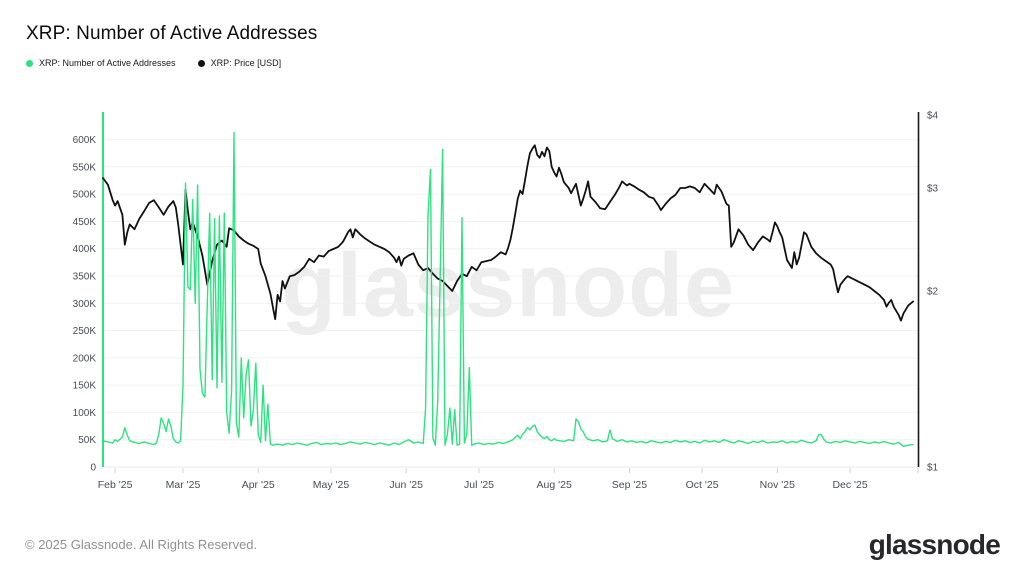  What do you see at coordinates (87, 440) in the screenshot?
I see `y-left-tick-label: 50K` at bounding box center [87, 440].